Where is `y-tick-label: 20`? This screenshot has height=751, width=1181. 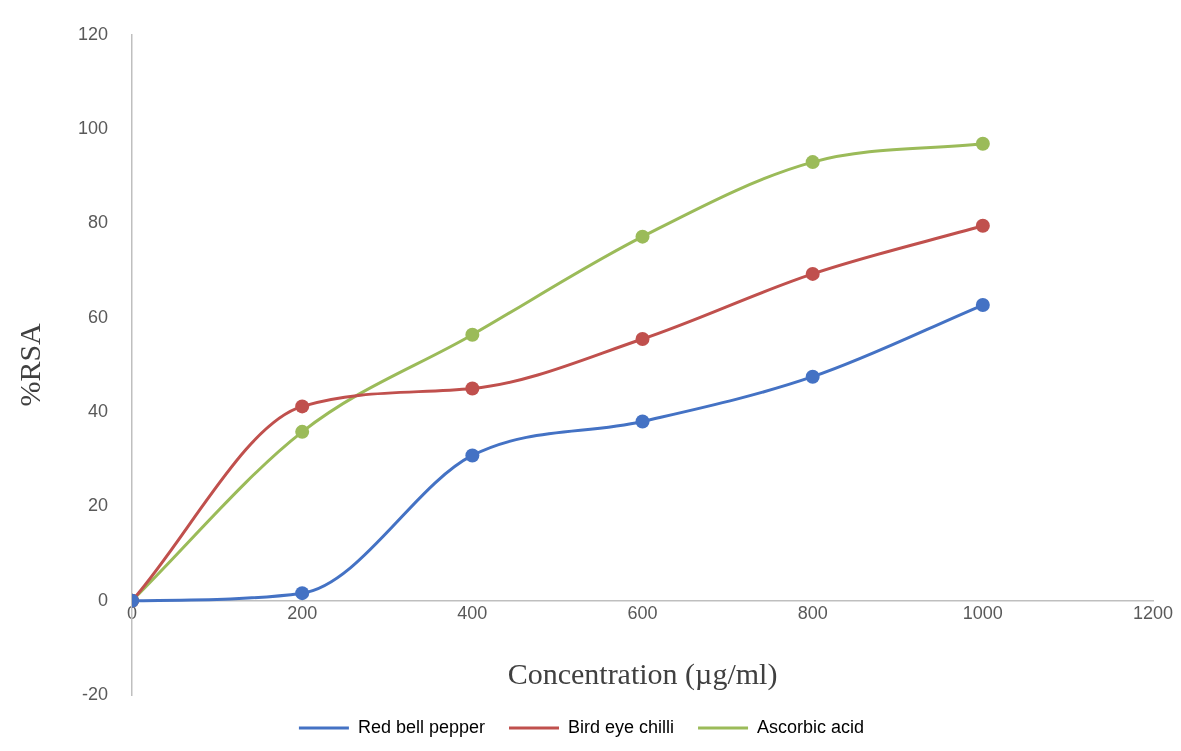
y-tick-label: 20 is located at coordinates (98, 505).